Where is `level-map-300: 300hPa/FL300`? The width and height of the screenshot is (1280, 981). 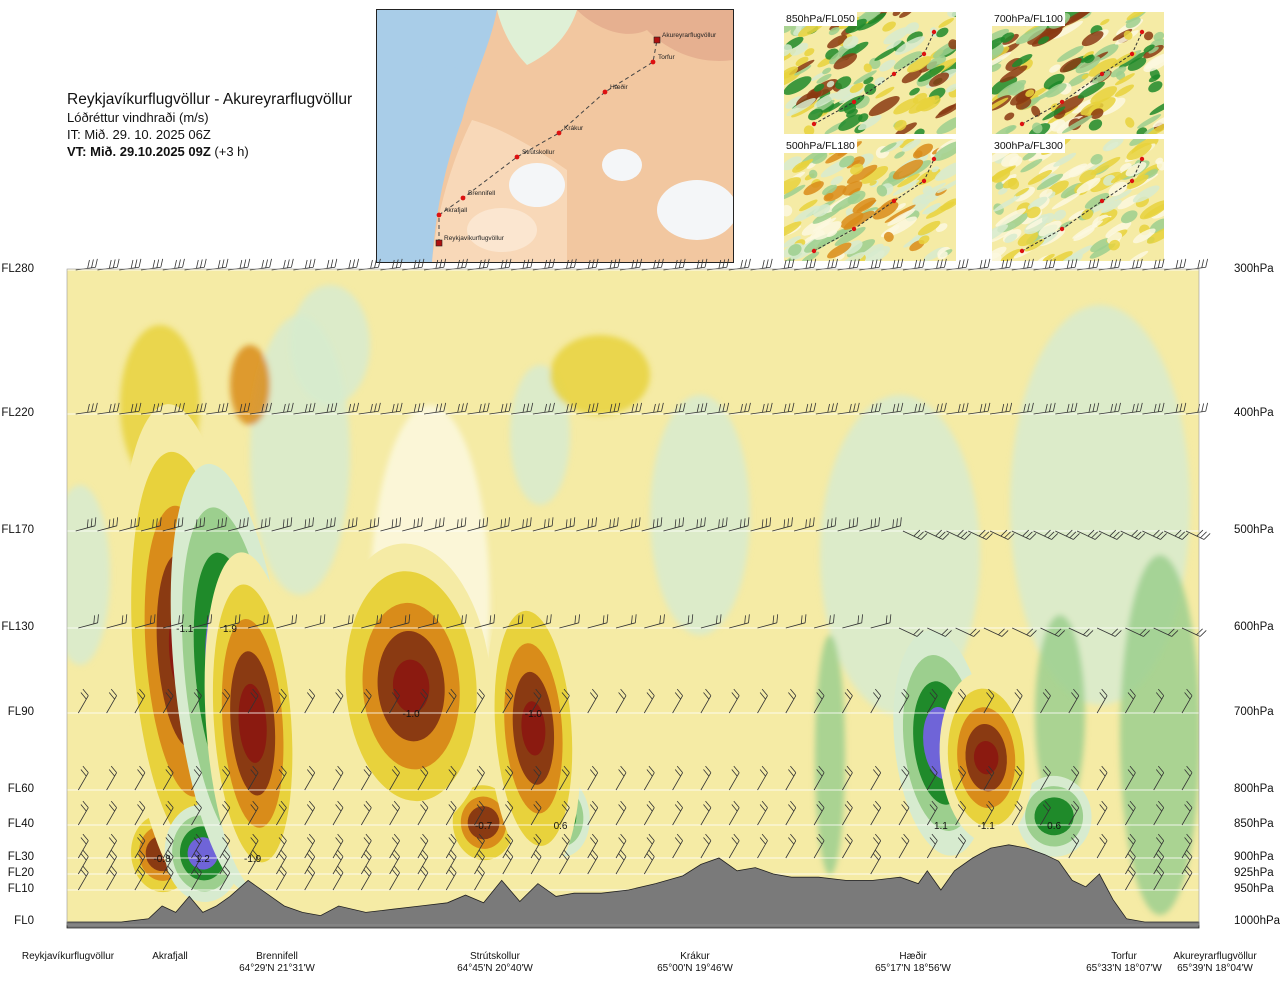
level-map-300: 300hPa/FL300 is located at coordinates (1078, 200).